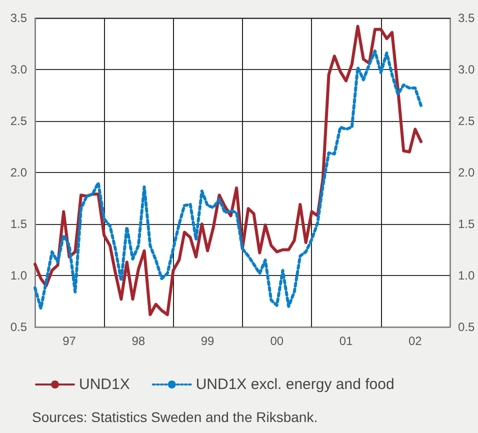  I want to click on y-tick-label: 1.5, so click(19, 224).